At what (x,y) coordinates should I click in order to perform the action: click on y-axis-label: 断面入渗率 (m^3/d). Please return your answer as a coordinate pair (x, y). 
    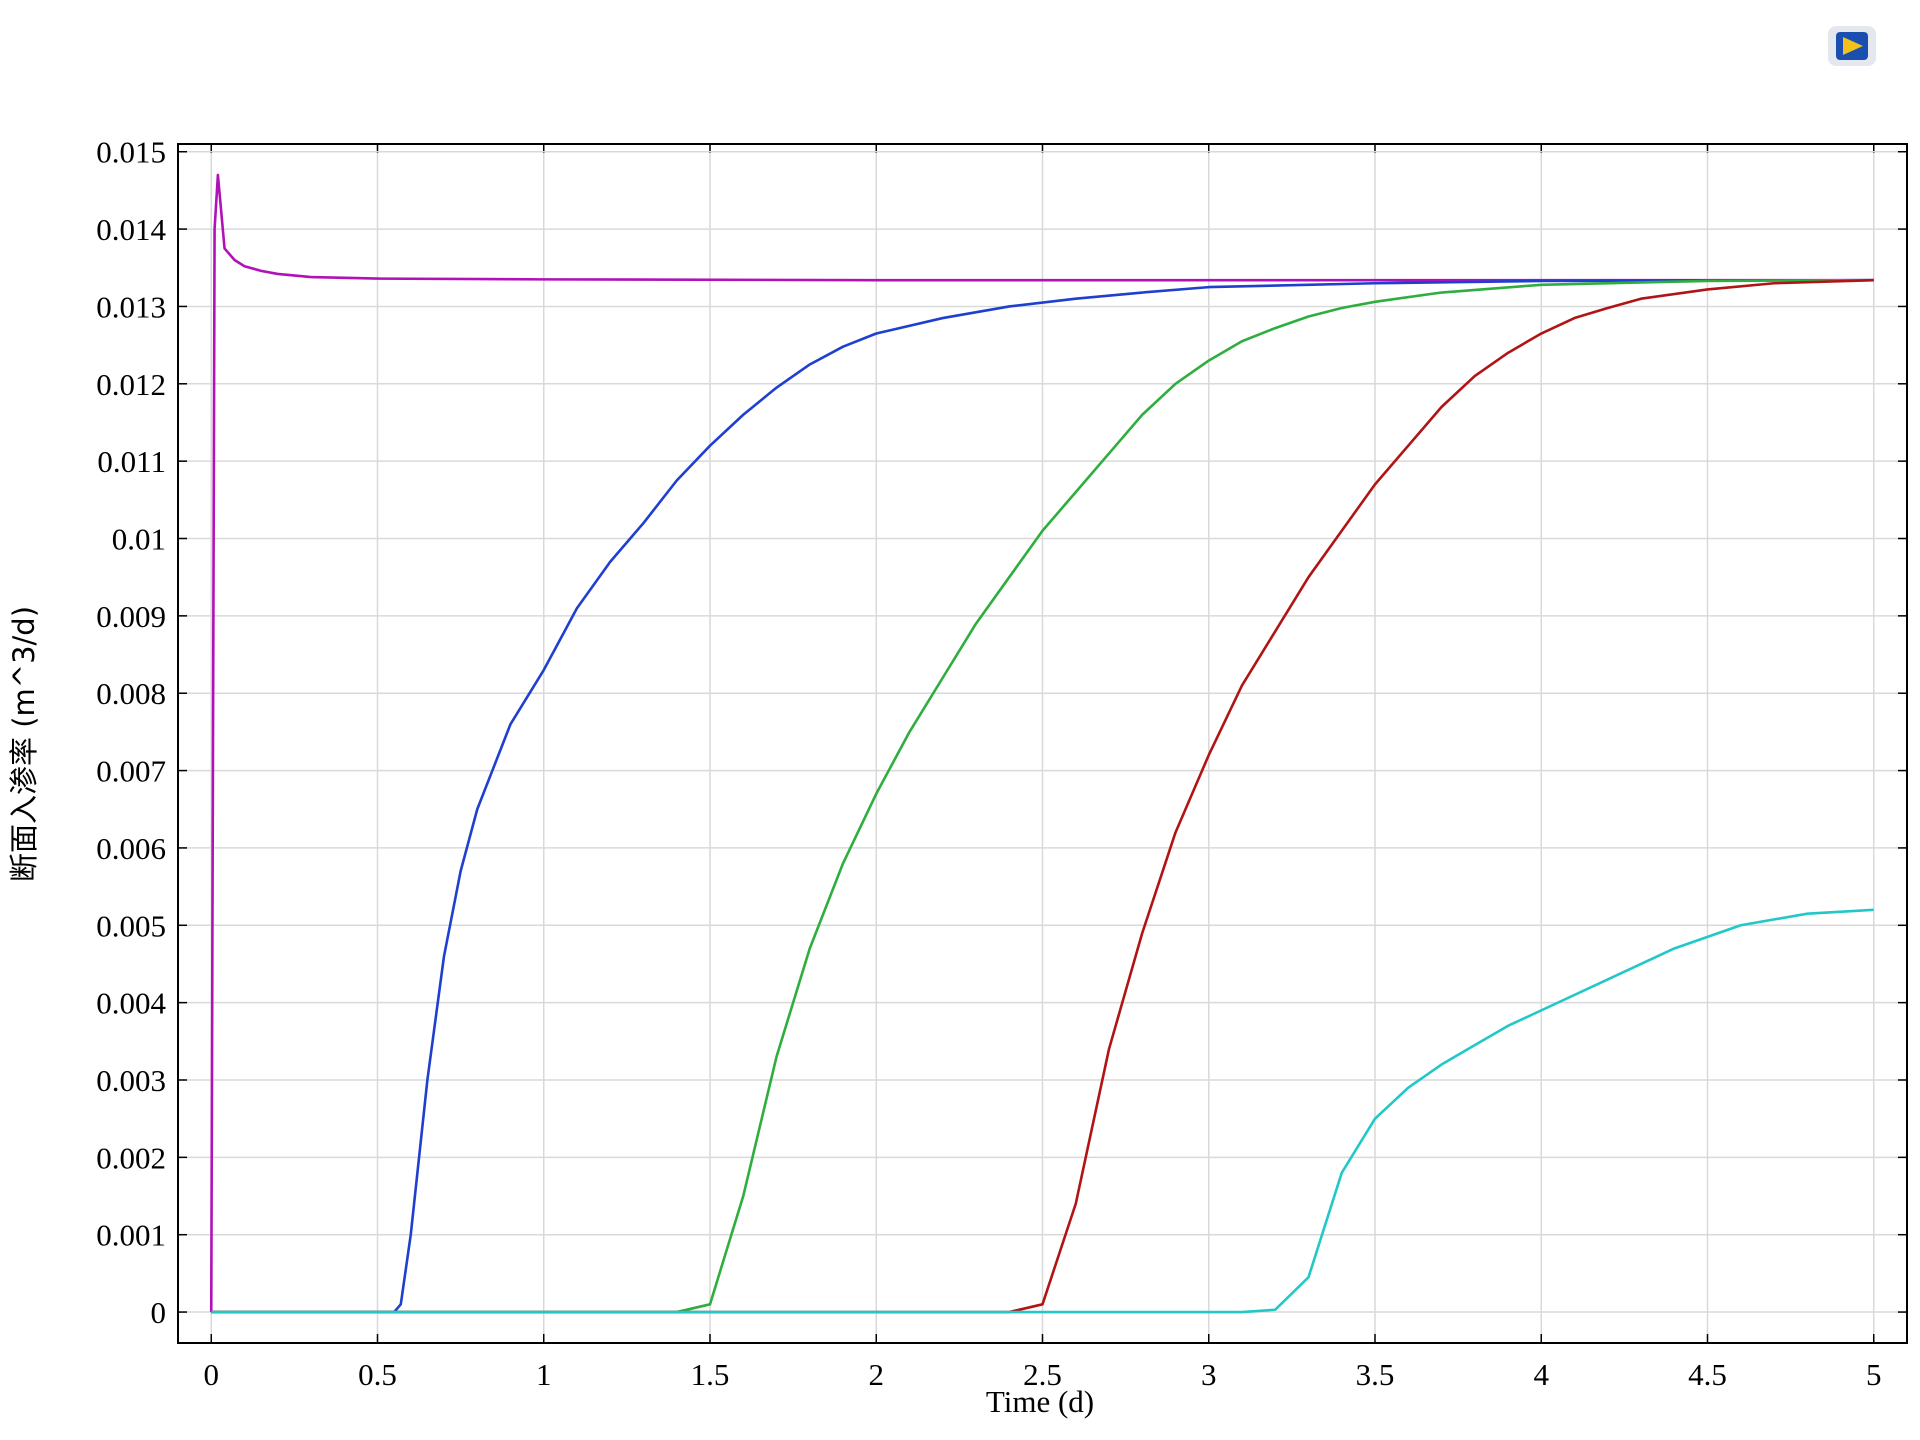
    Looking at the image, I should click on (24, 744).